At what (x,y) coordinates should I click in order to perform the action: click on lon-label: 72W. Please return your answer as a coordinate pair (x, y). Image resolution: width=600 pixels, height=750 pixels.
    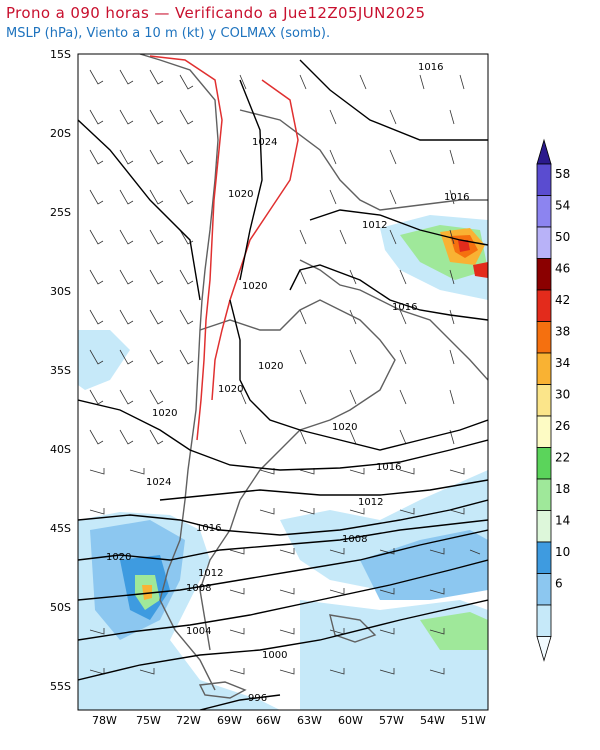
    Looking at the image, I should click on (188, 720).